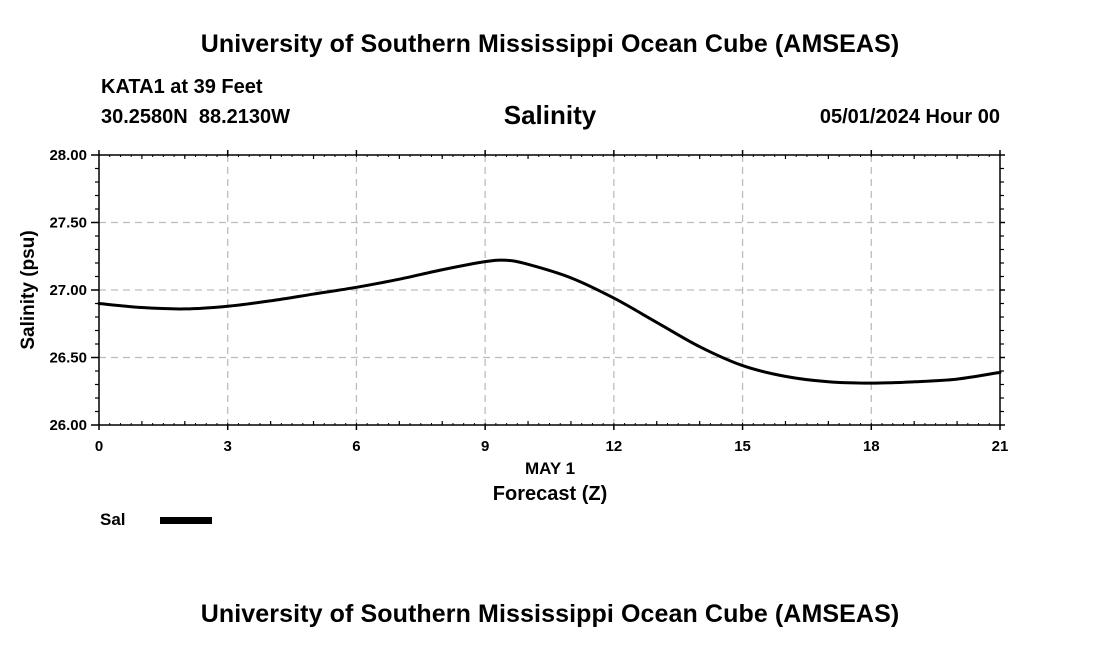  What do you see at coordinates (156, 520) in the screenshot?
I see `legend: Sal` at bounding box center [156, 520].